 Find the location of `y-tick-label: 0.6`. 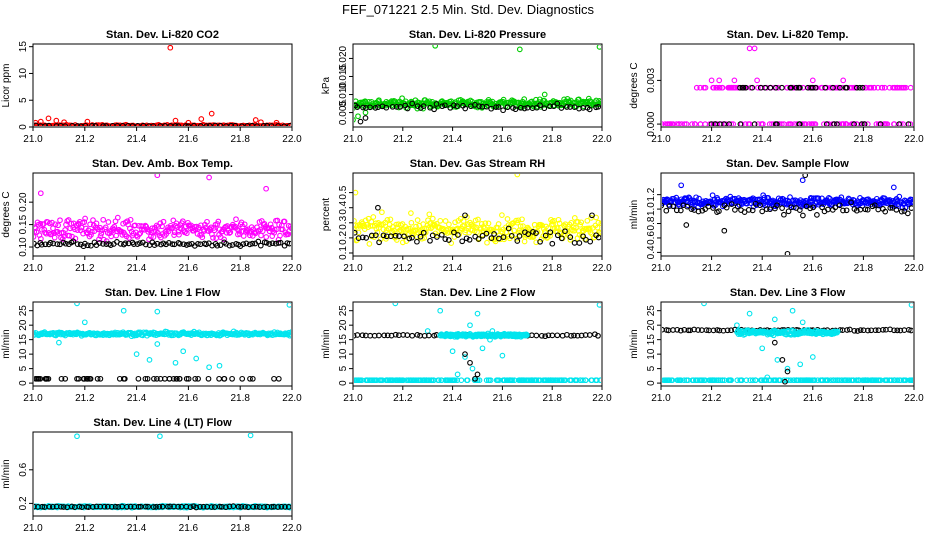

y-tick-label: 0.6 is located at coordinates (23, 469).